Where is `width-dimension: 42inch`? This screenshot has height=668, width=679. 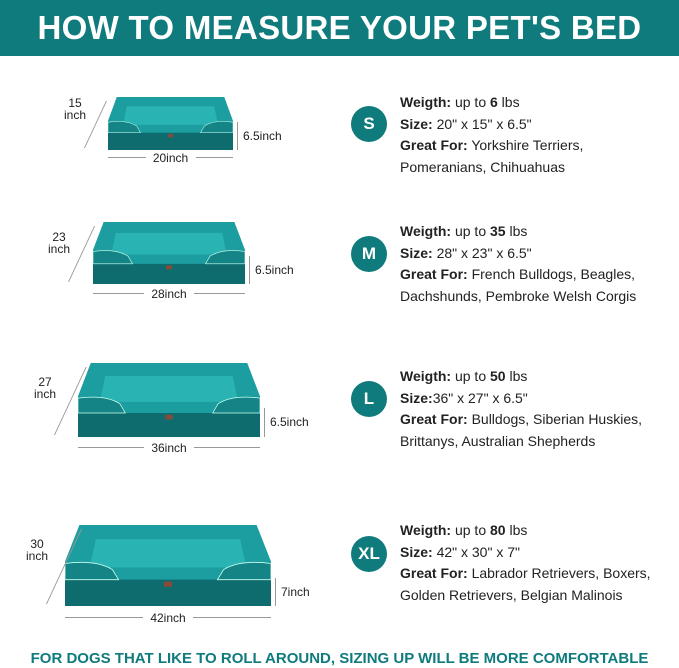
width-dimension: 42inch is located at coordinates (168, 618).